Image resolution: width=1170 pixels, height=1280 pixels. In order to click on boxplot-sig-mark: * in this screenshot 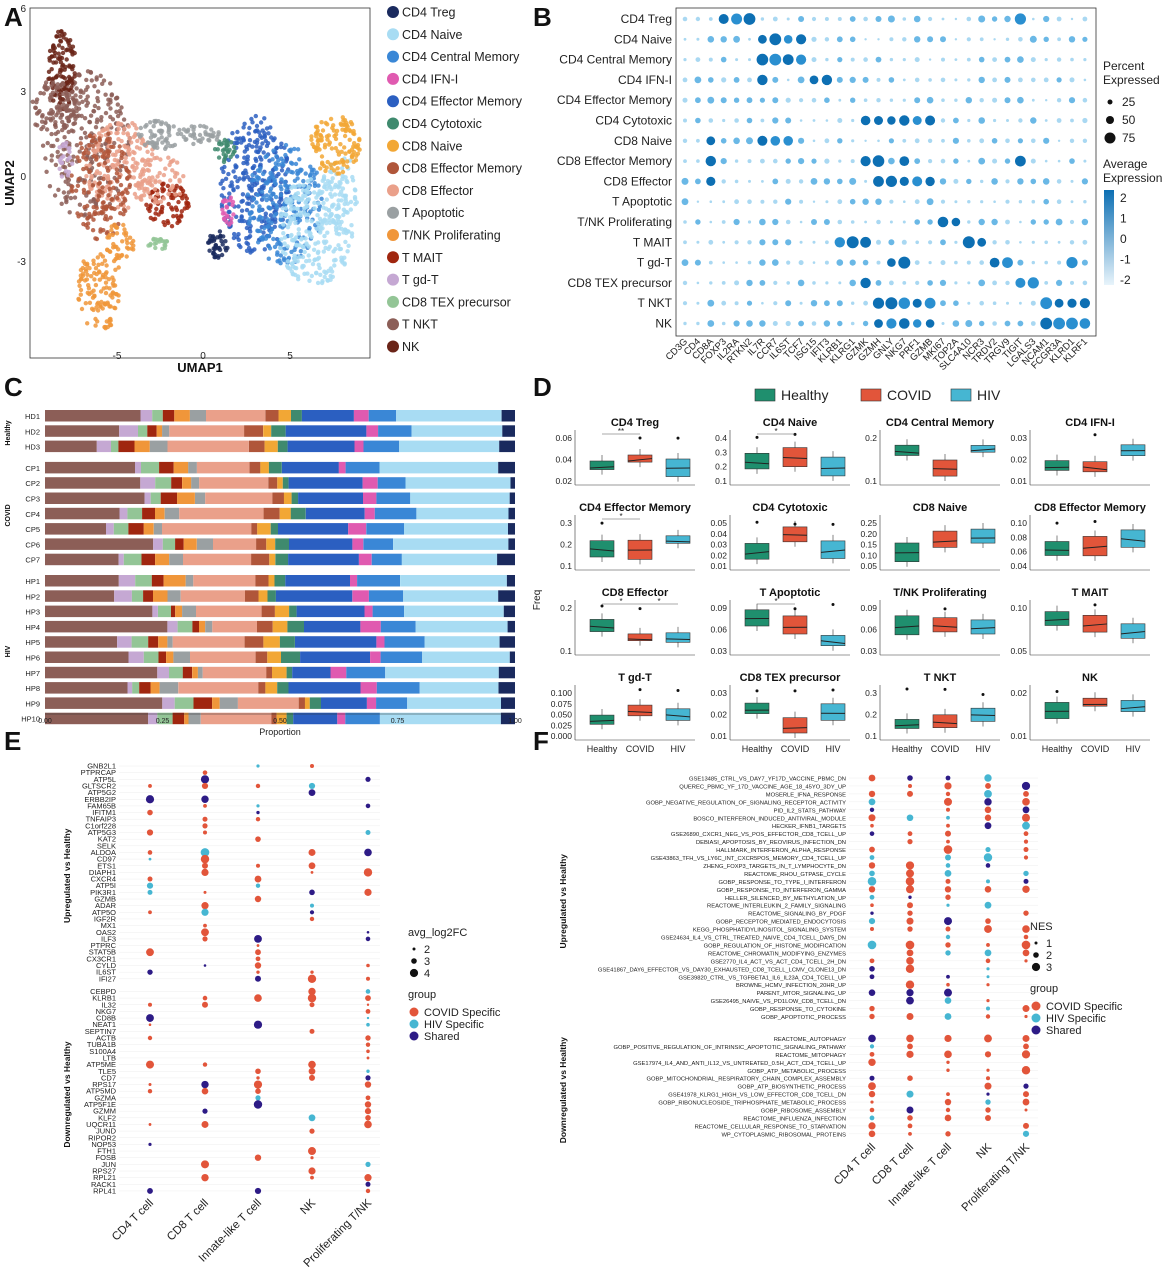, I will do `click(620, 601)`.